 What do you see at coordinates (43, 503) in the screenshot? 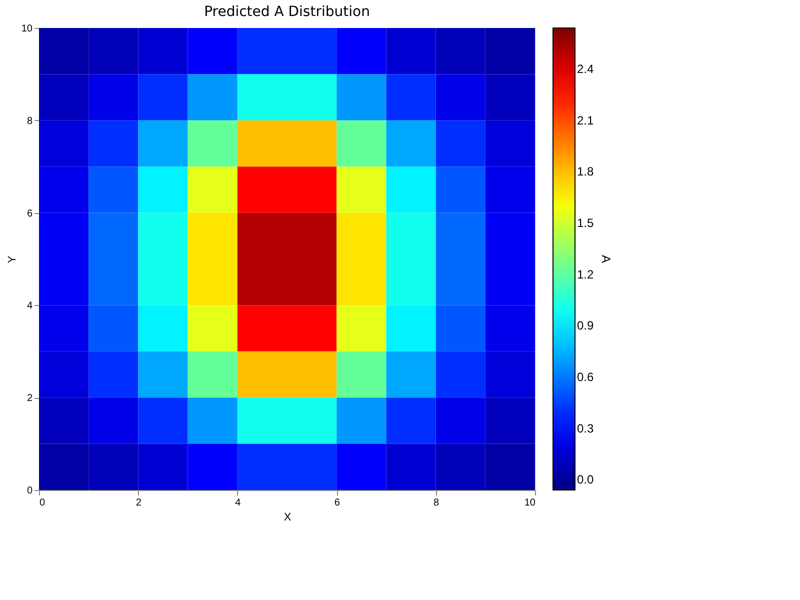
I see `x-tick-label: 0` at bounding box center [43, 503].